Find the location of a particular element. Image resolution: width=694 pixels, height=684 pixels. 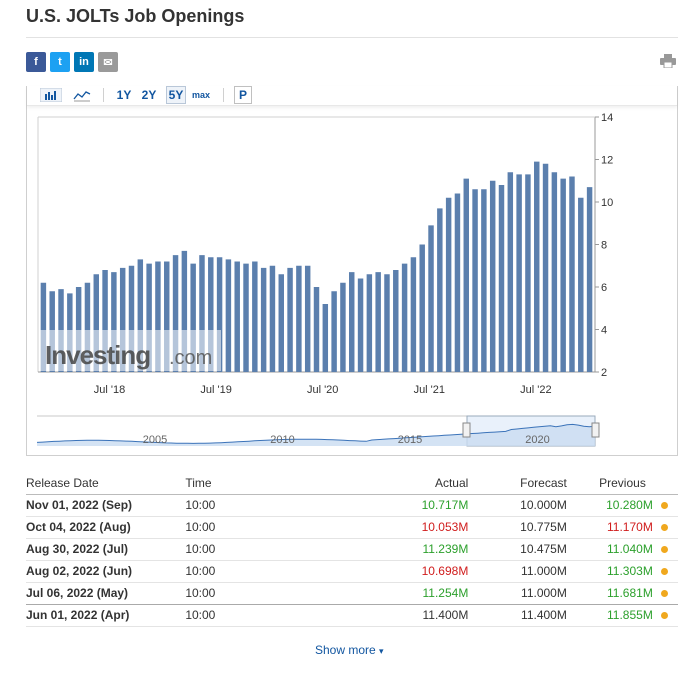

header-time: Time is located at coordinates (269, 483).